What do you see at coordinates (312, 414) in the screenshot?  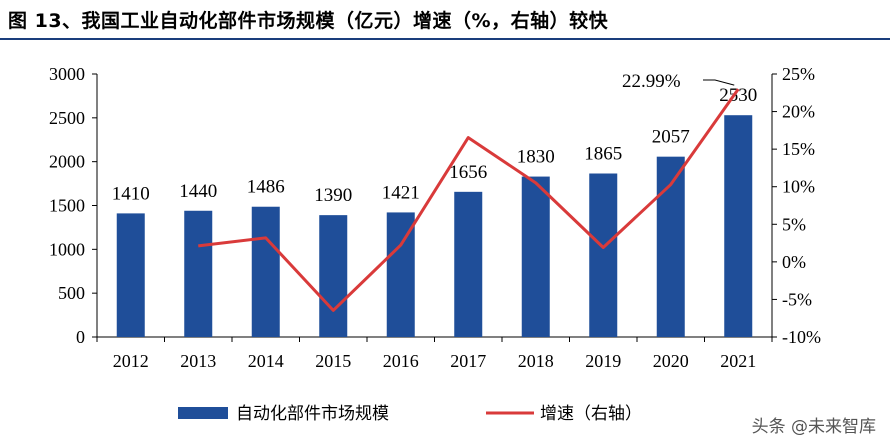 I see `legend-bar-label: 自动化部件市场规模` at bounding box center [312, 414].